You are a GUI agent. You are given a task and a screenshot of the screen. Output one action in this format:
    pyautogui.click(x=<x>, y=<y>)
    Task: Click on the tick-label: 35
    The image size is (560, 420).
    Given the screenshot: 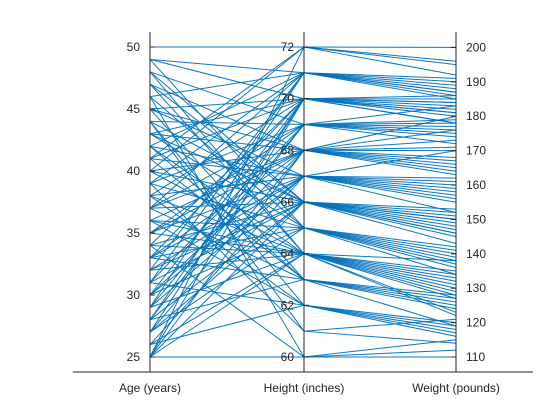 What is the action you would take?
    pyautogui.click(x=134, y=233)
    